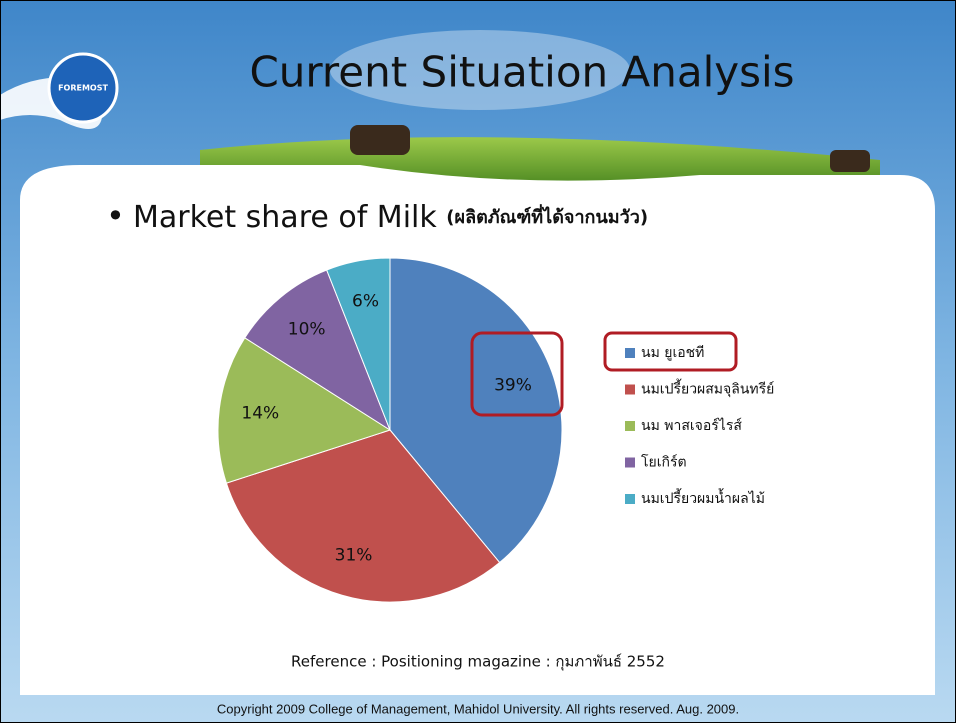 The image size is (956, 727). What do you see at coordinates (691, 425) in the screenshot?
I see `legend-label: นม พาสเจอร์ไรส์` at bounding box center [691, 425].